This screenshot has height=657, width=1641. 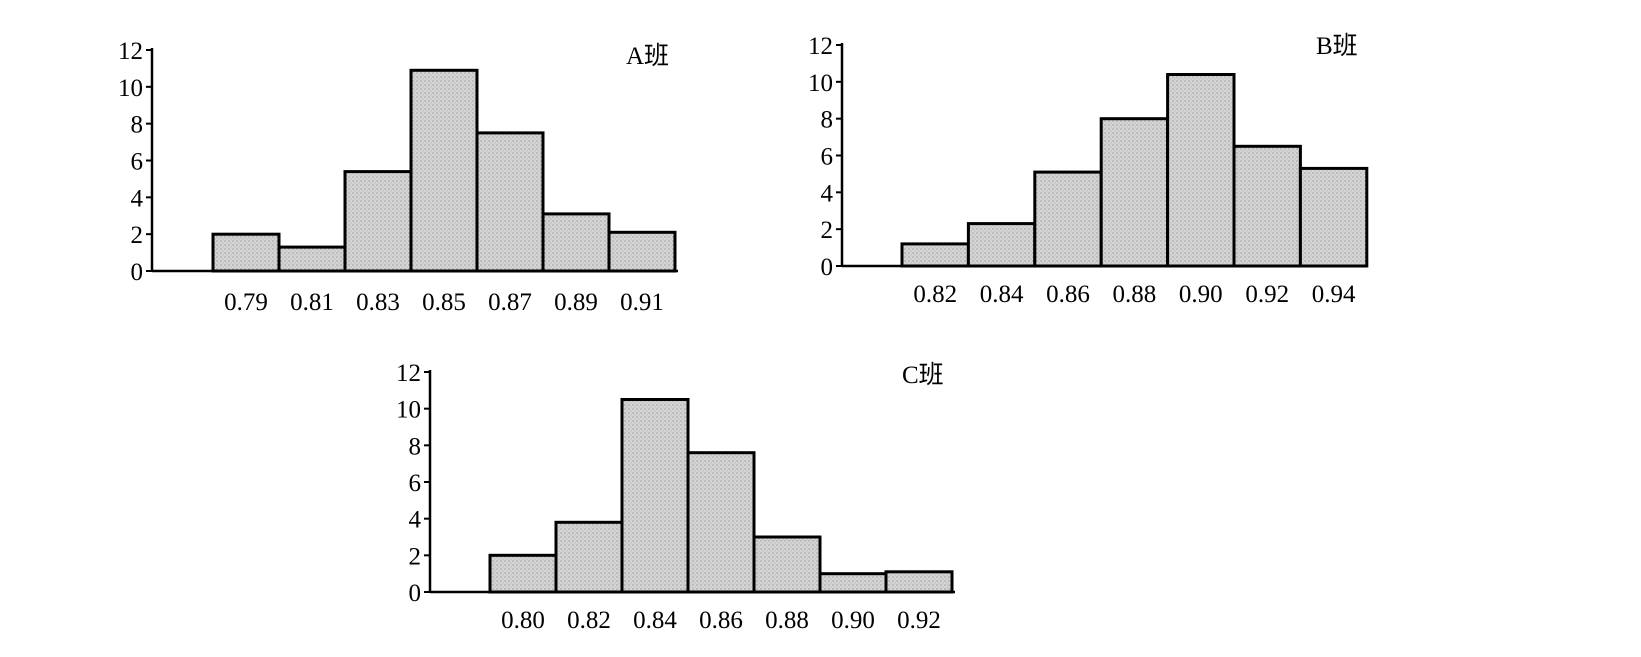 I want to click on y-tick-label-a-0: 0, so click(x=137, y=272).